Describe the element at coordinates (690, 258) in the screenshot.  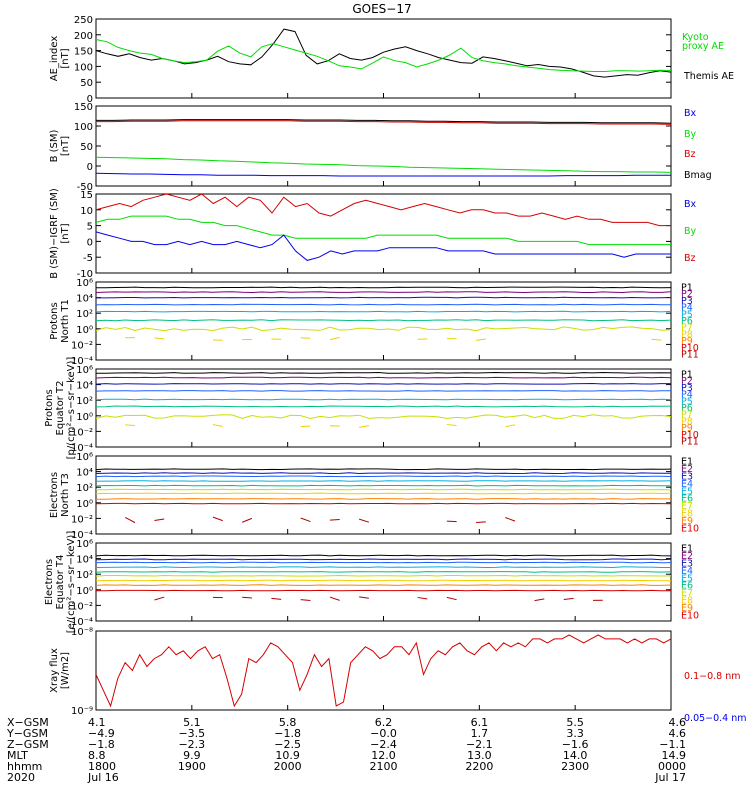
I see `legend-entry: Bz` at that location.